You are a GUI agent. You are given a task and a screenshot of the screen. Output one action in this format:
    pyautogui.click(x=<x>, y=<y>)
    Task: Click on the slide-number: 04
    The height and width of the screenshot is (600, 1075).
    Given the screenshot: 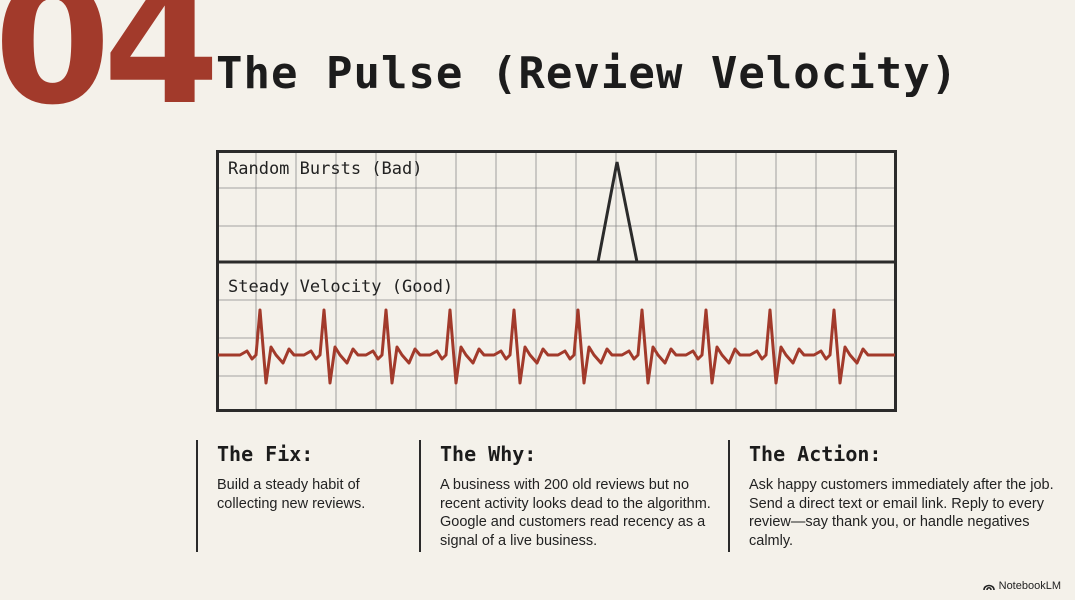 What is the action you would take?
    pyautogui.click(x=110, y=71)
    